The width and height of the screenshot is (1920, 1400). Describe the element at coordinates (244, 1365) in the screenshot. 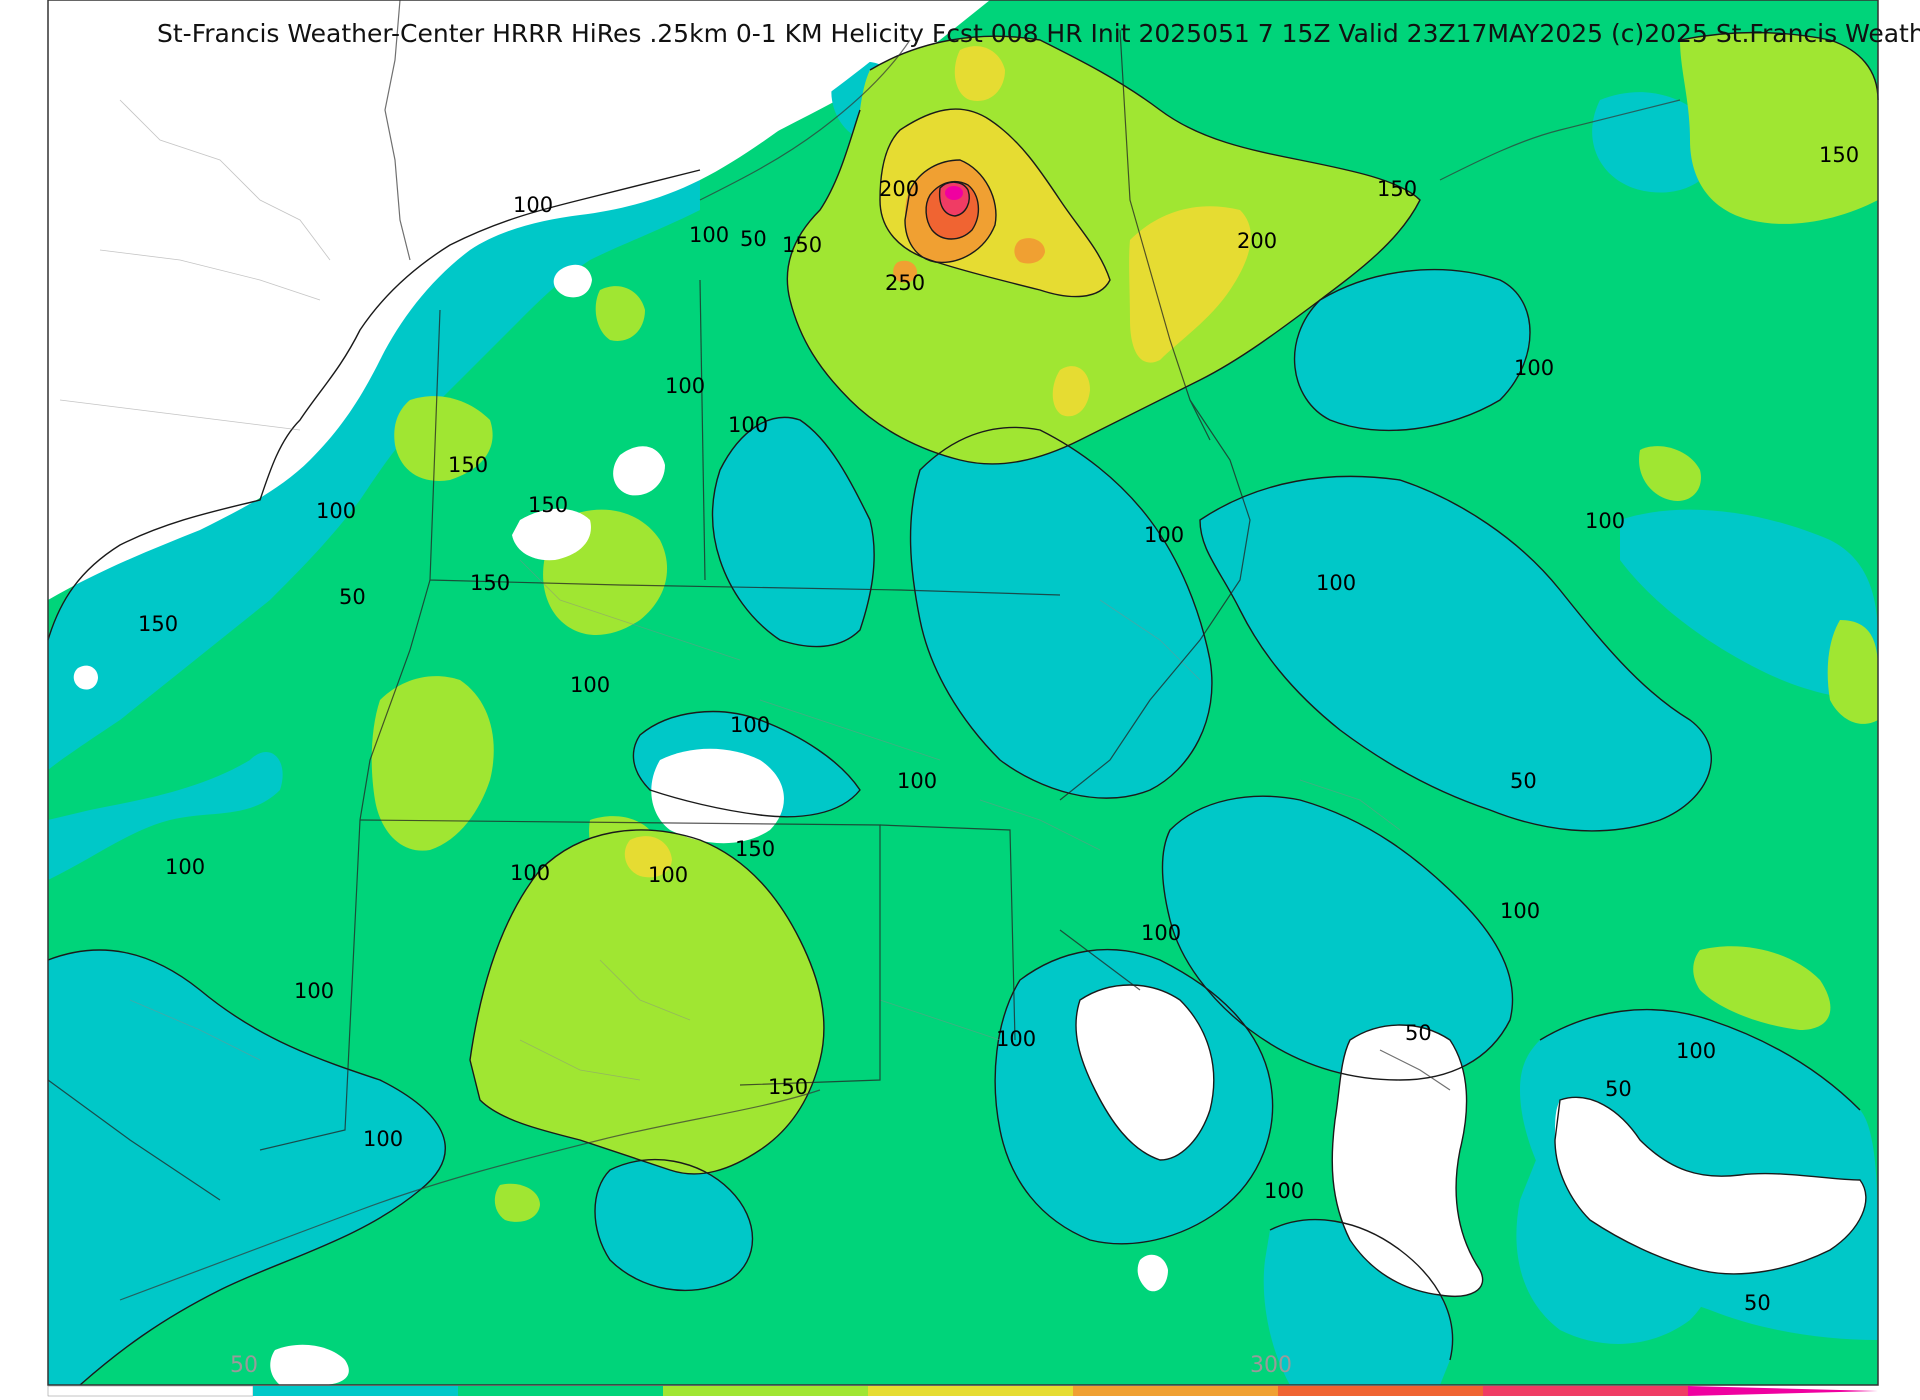

I see `colorbar-label-50: 50` at that location.